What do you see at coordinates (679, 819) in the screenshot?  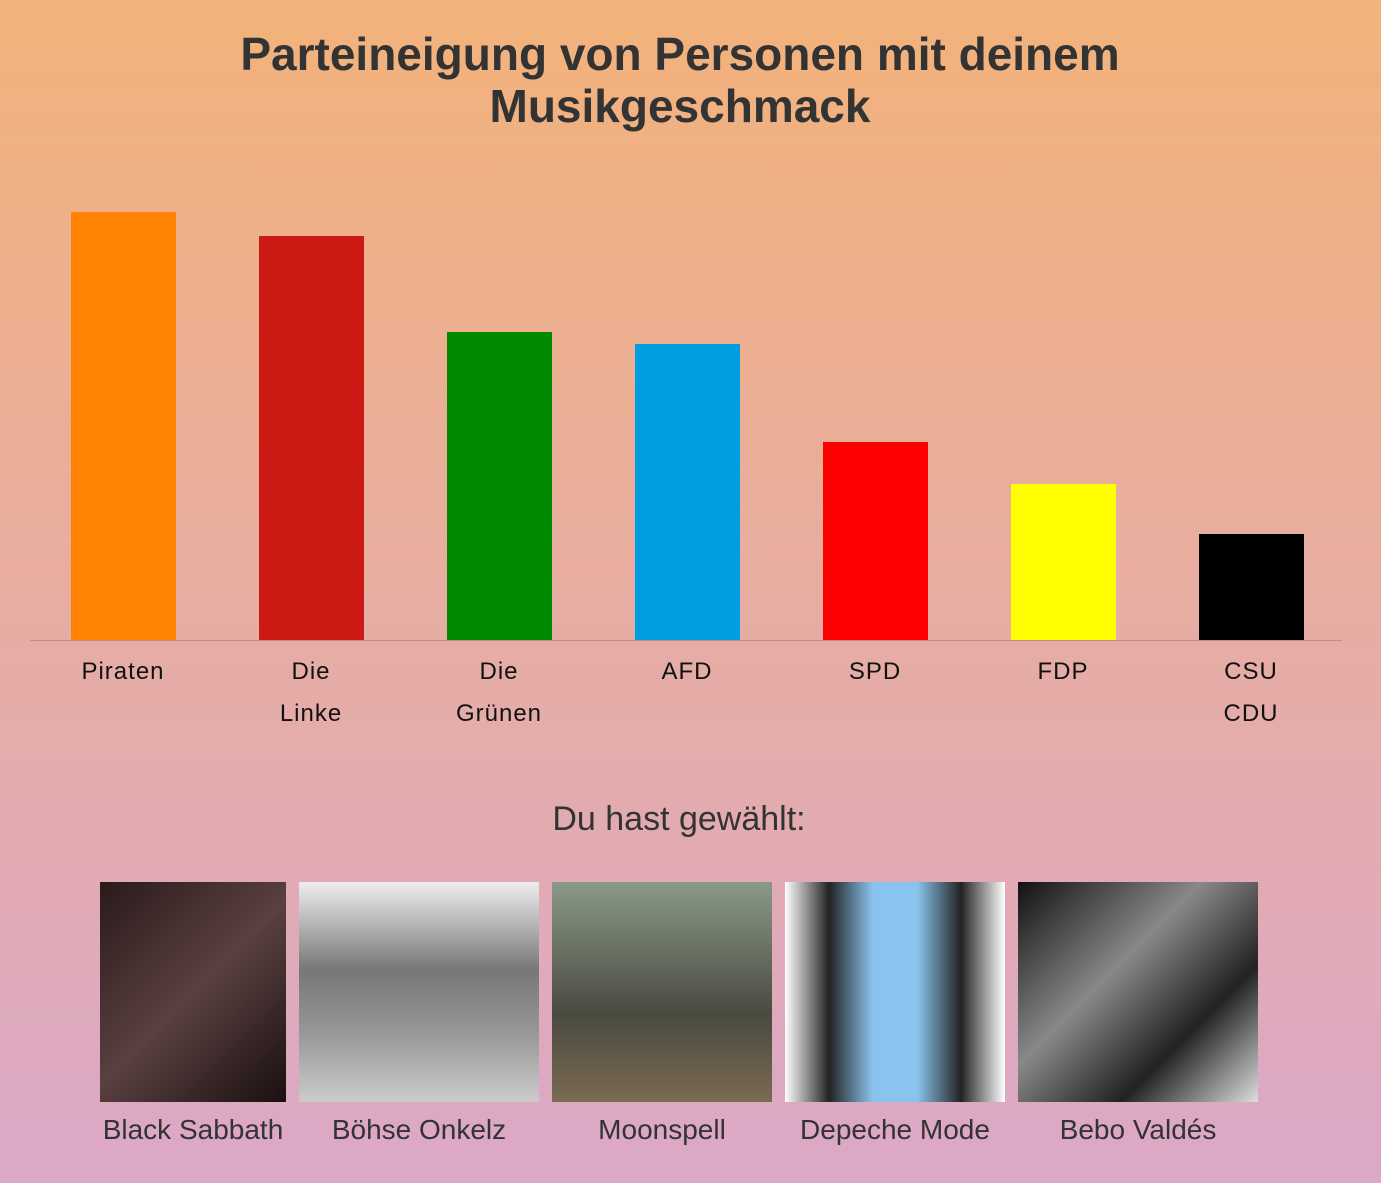 I see `selected-title: Du hast gewählt:` at bounding box center [679, 819].